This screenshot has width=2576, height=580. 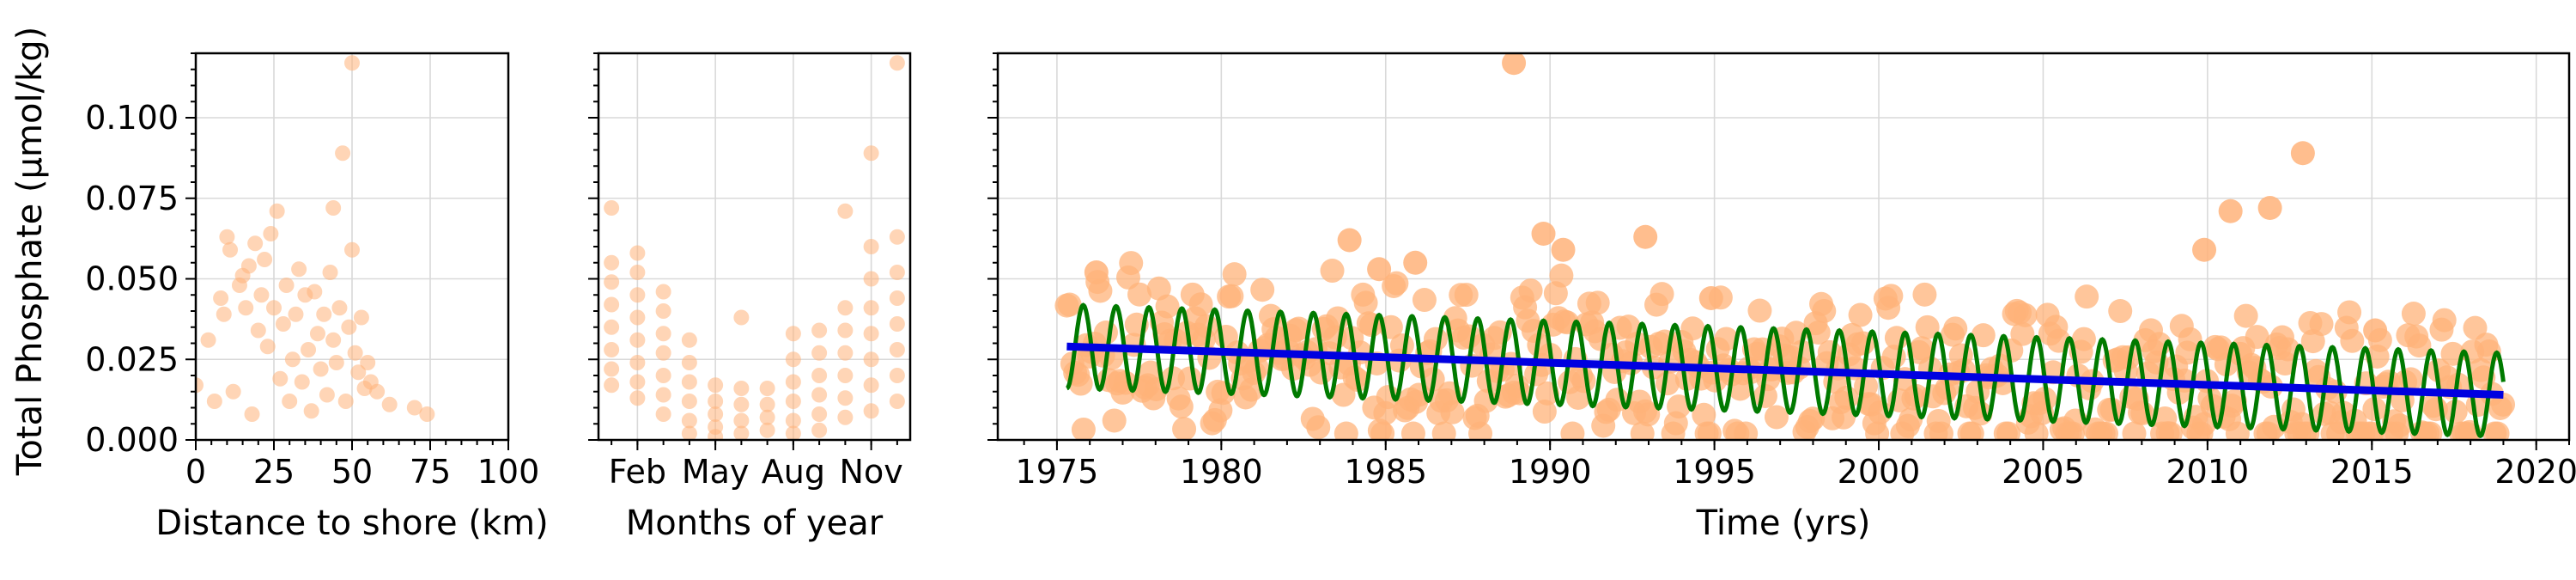 What do you see at coordinates (1715, 472) in the screenshot?
I see `x-tick-label: 1995` at bounding box center [1715, 472].